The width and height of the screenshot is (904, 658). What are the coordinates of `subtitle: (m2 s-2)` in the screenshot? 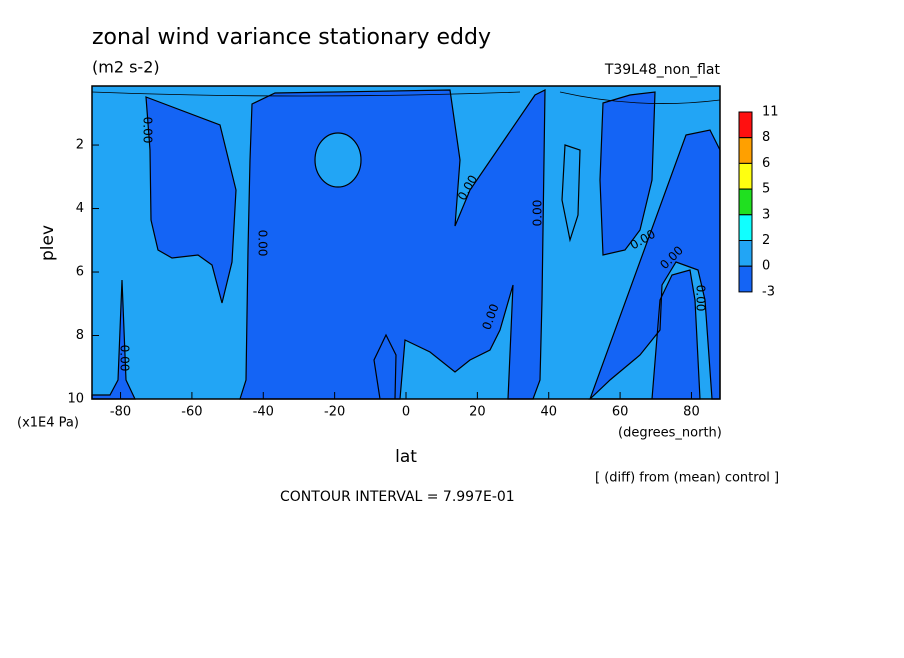 It's located at (126, 67).